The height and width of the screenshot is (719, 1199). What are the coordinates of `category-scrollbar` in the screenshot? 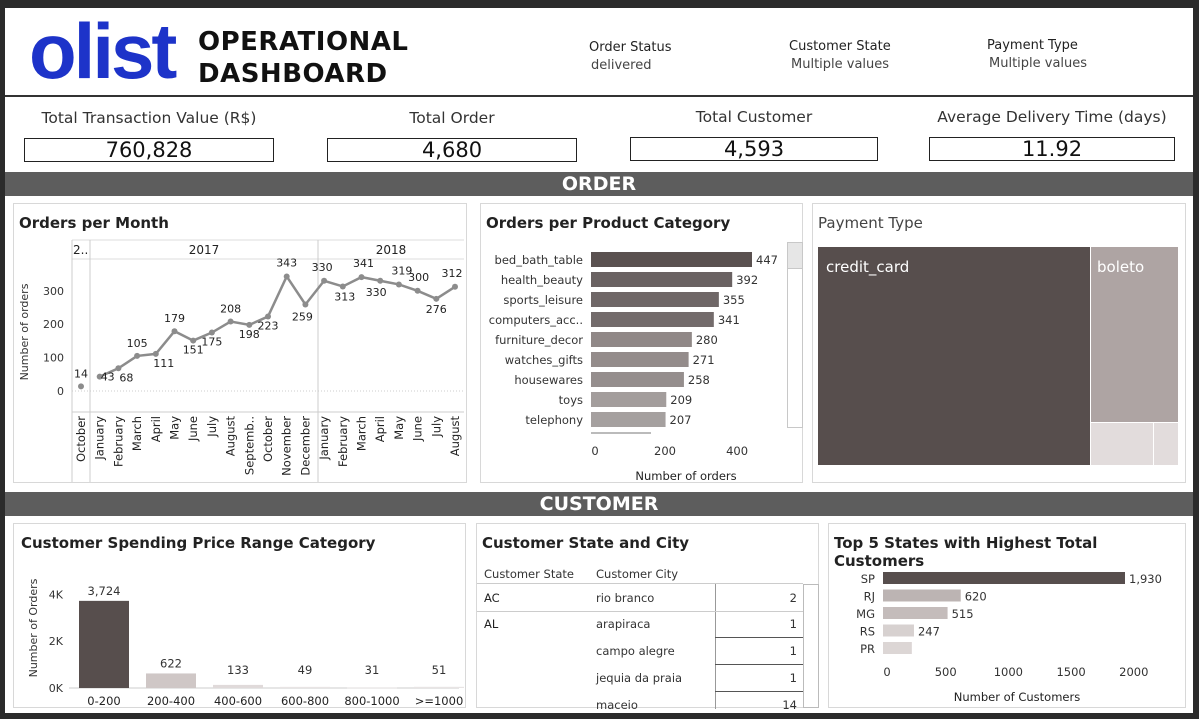 It's located at (795, 335).